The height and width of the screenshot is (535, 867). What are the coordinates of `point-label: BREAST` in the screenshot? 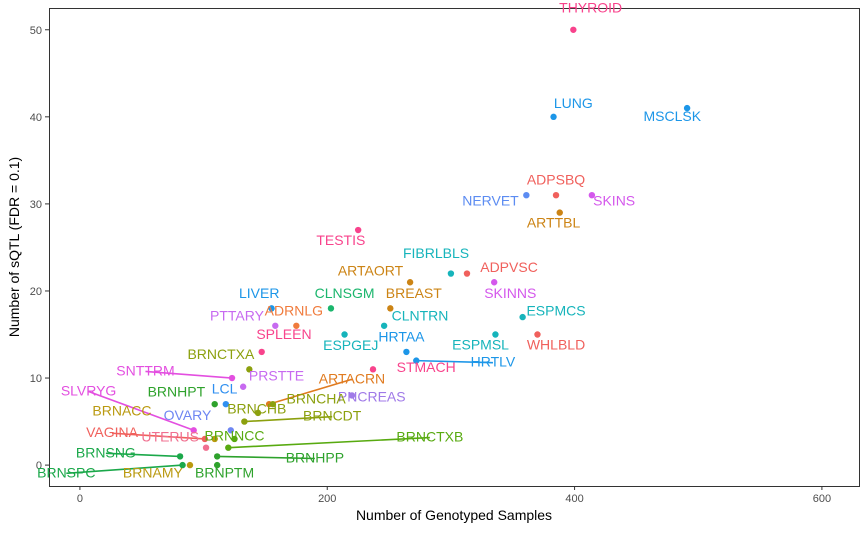 It's located at (414, 293).